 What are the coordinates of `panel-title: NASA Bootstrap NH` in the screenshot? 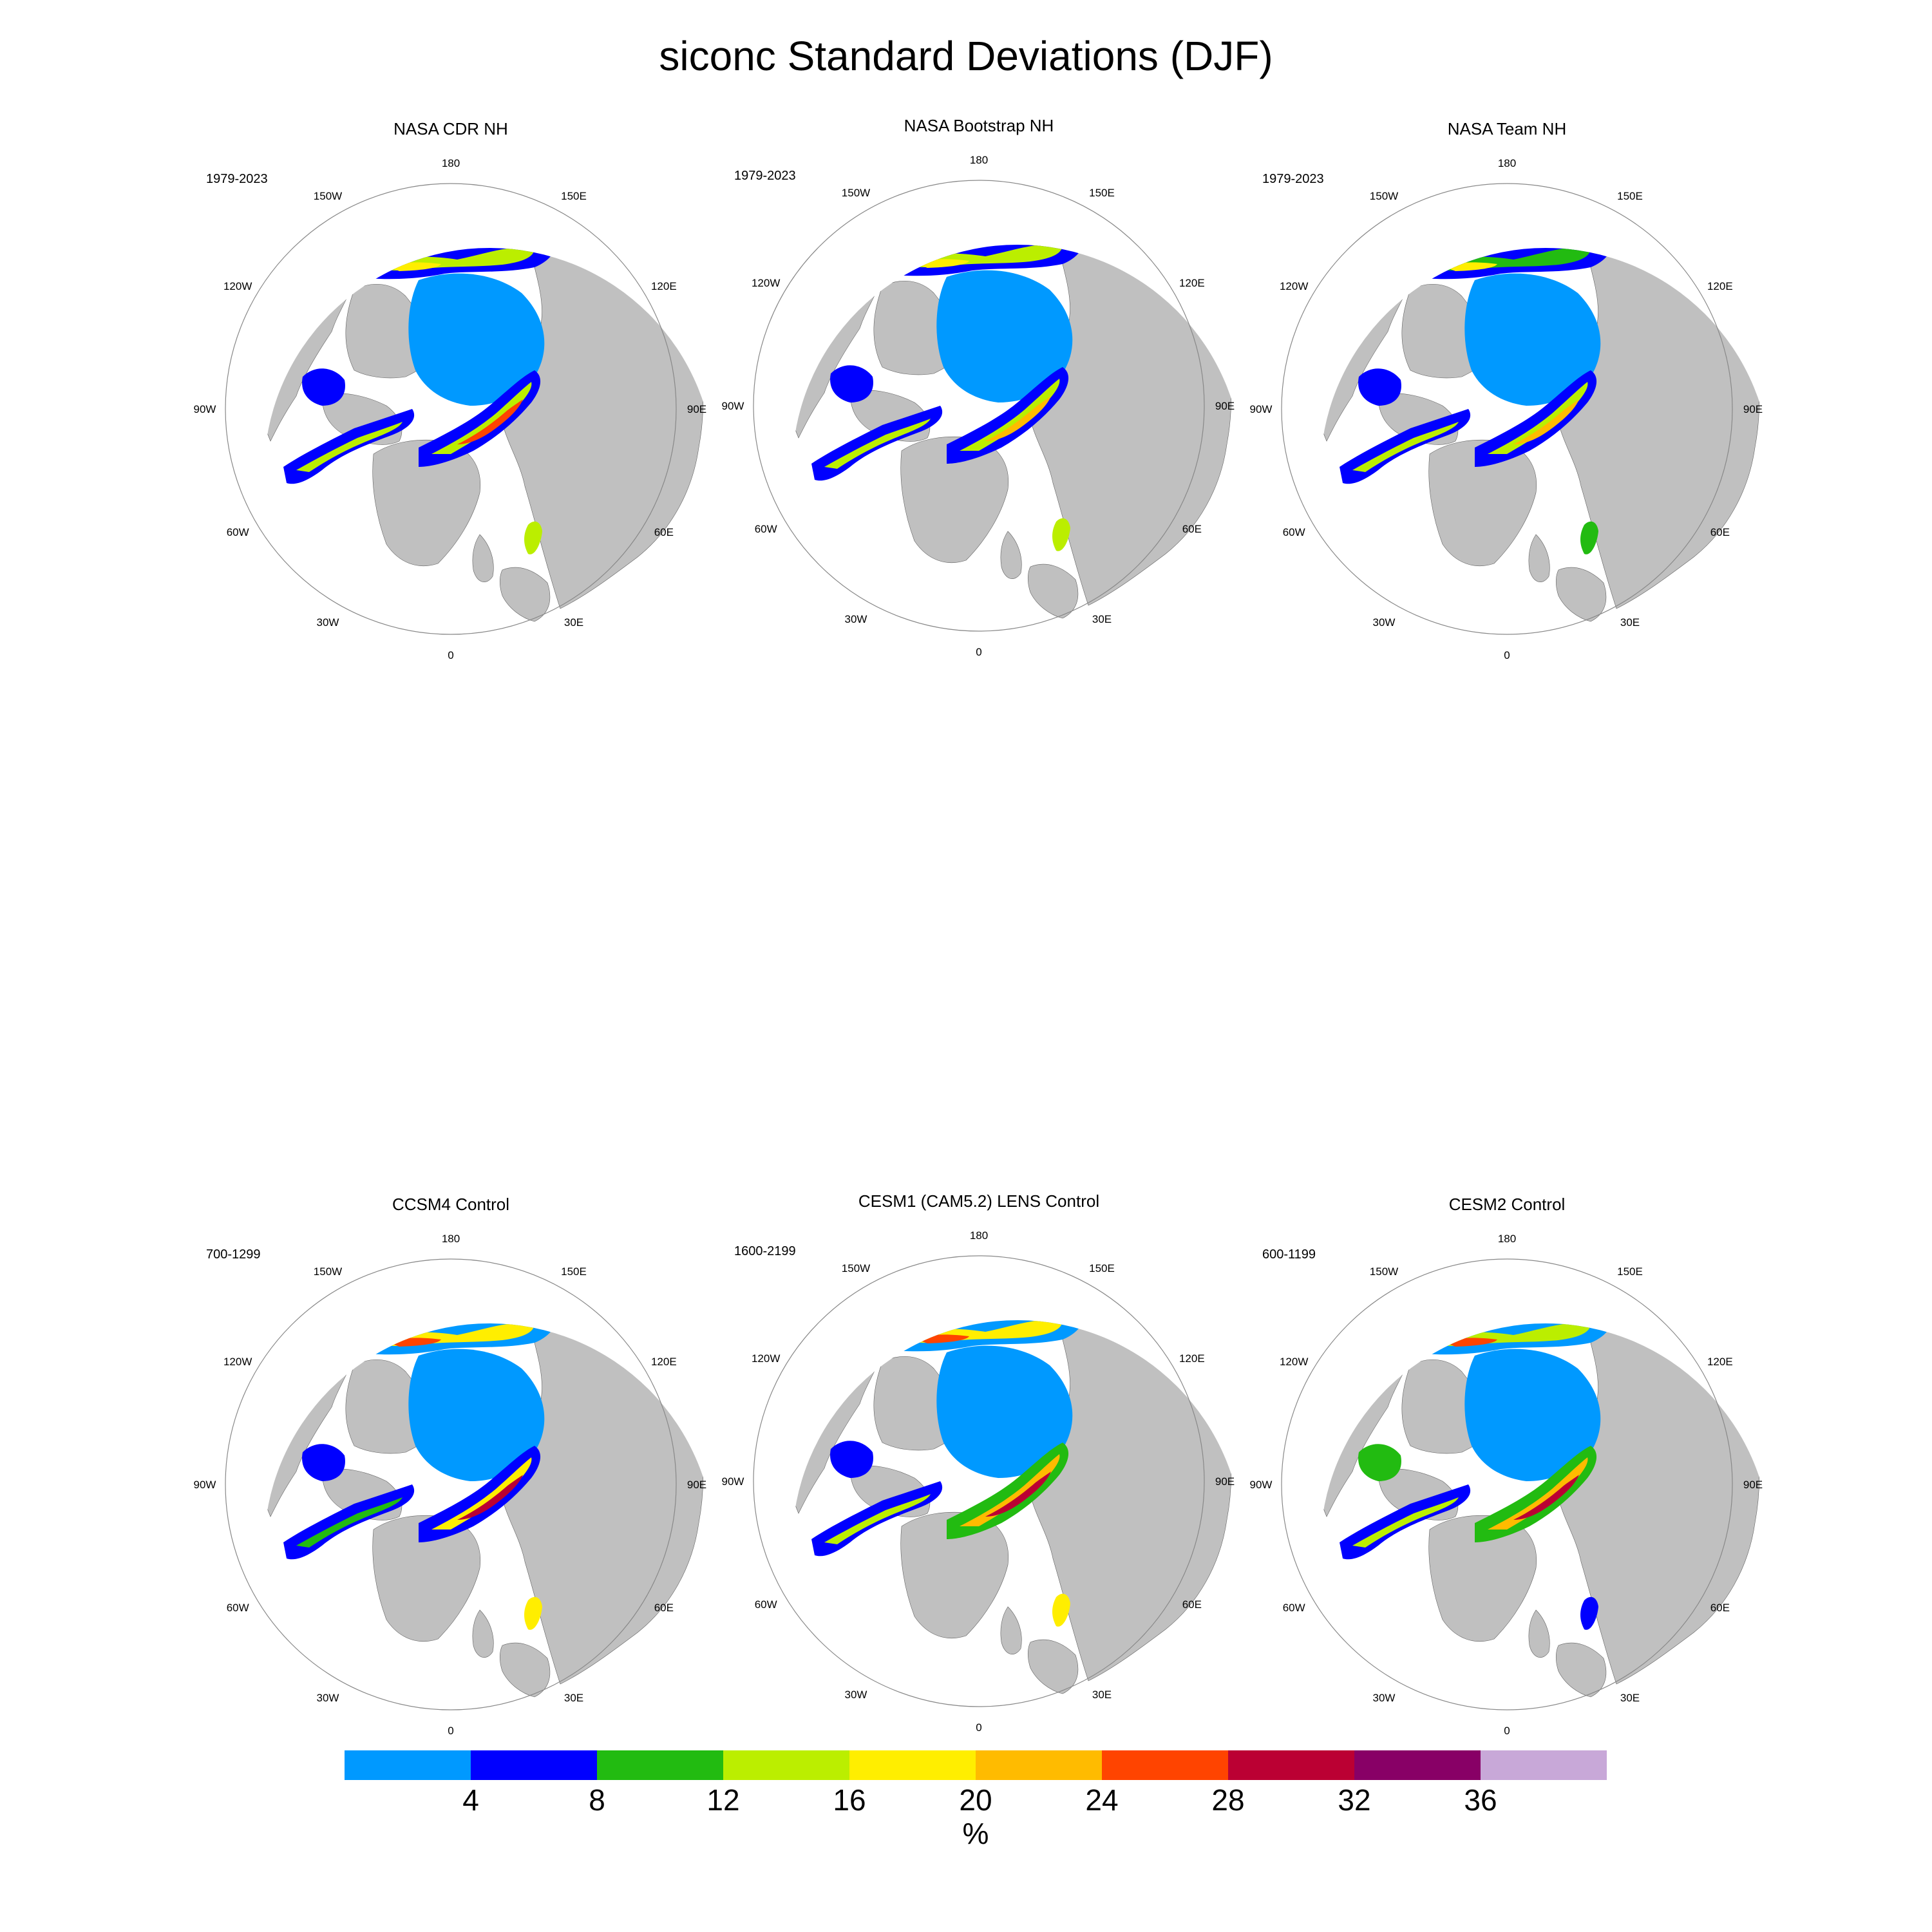 It's located at (979, 125).